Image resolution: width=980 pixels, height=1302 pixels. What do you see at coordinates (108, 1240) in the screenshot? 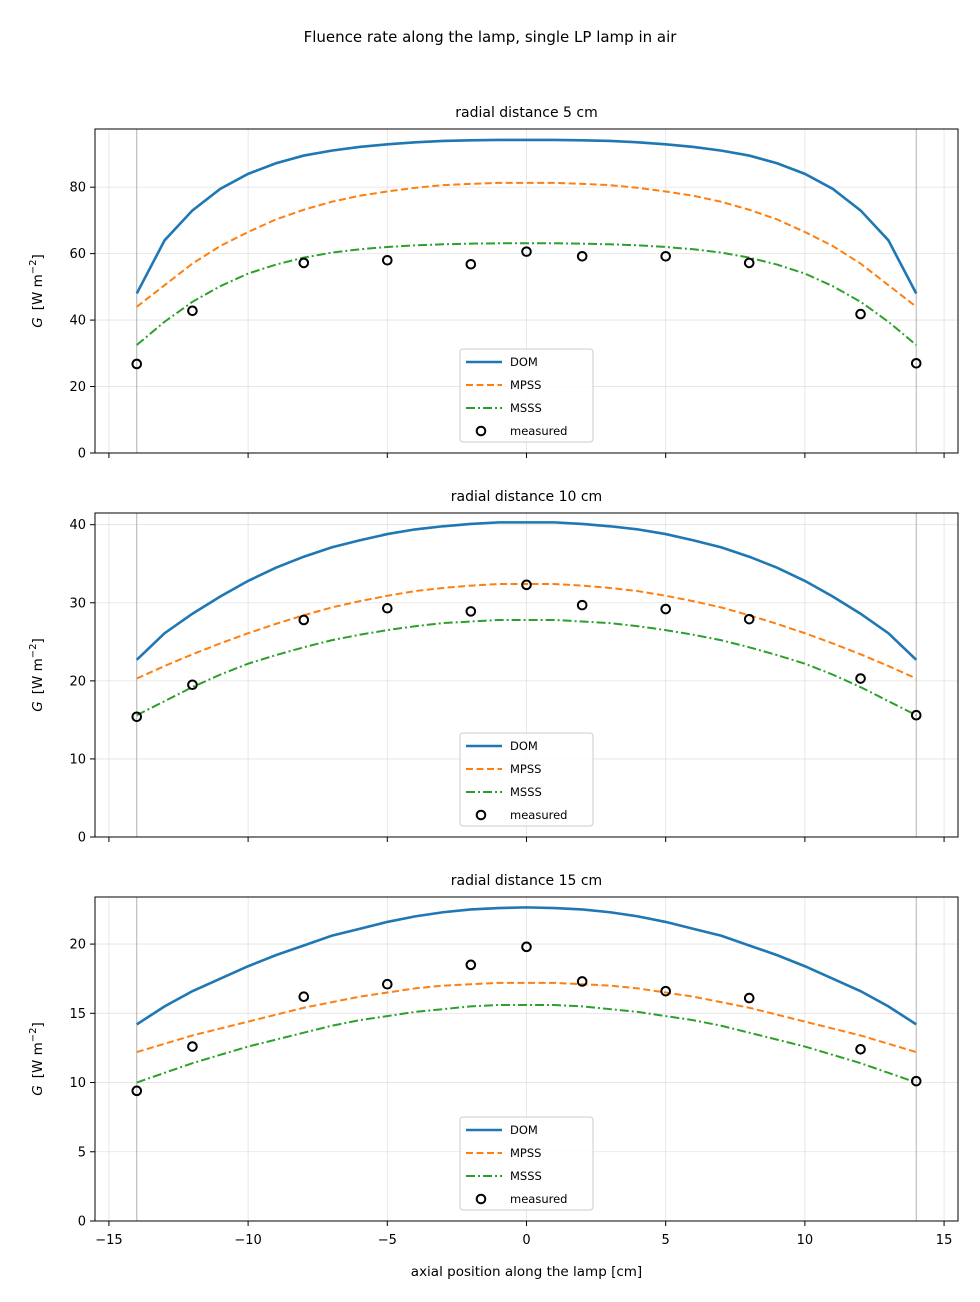
I see `x-tick-label: −15` at bounding box center [108, 1240].